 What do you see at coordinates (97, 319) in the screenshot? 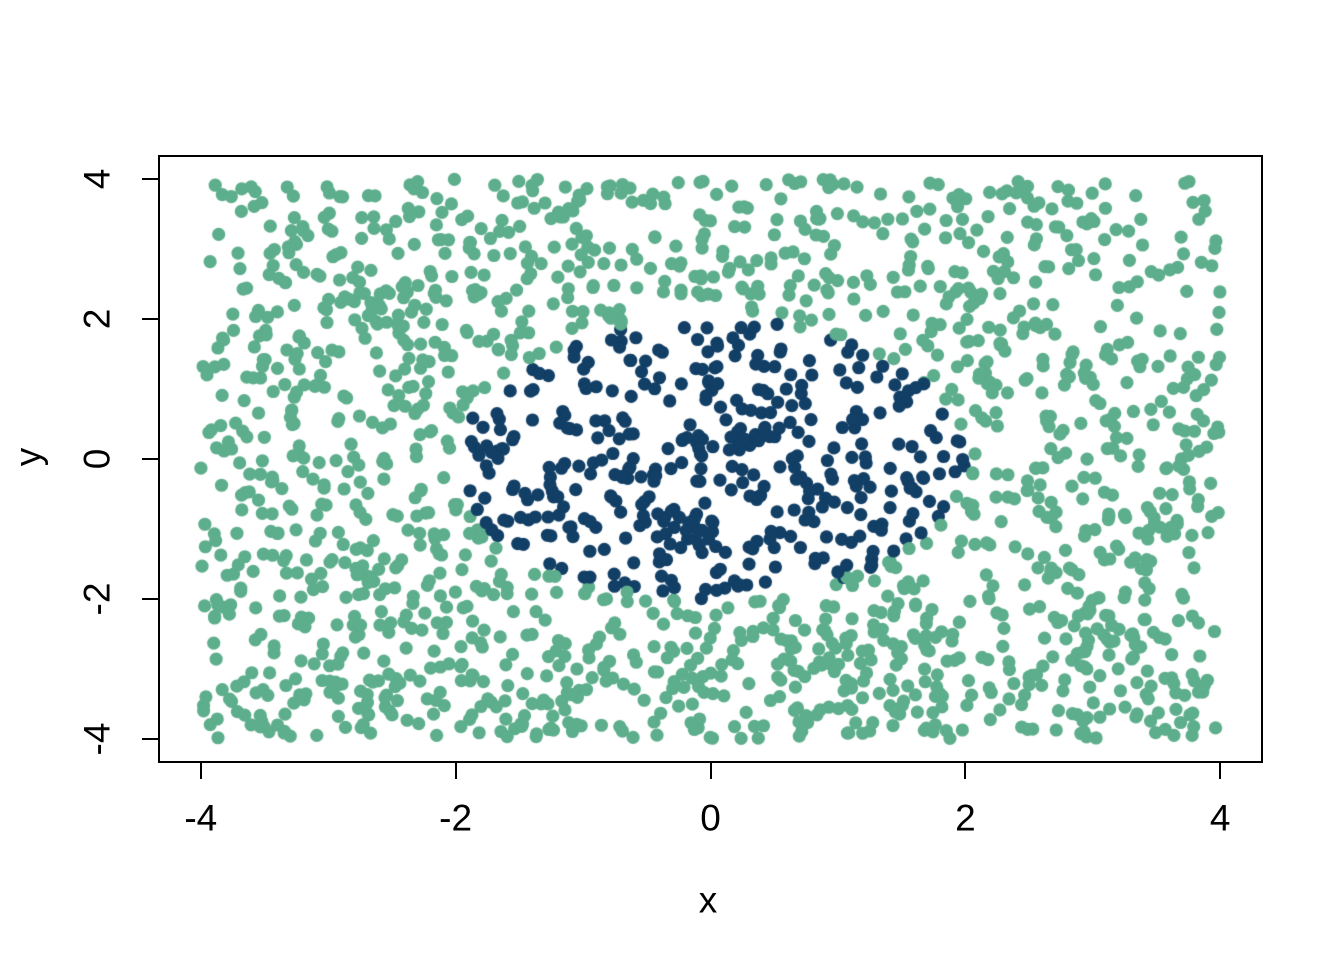
I see `y-tick-label: 2` at bounding box center [97, 319].